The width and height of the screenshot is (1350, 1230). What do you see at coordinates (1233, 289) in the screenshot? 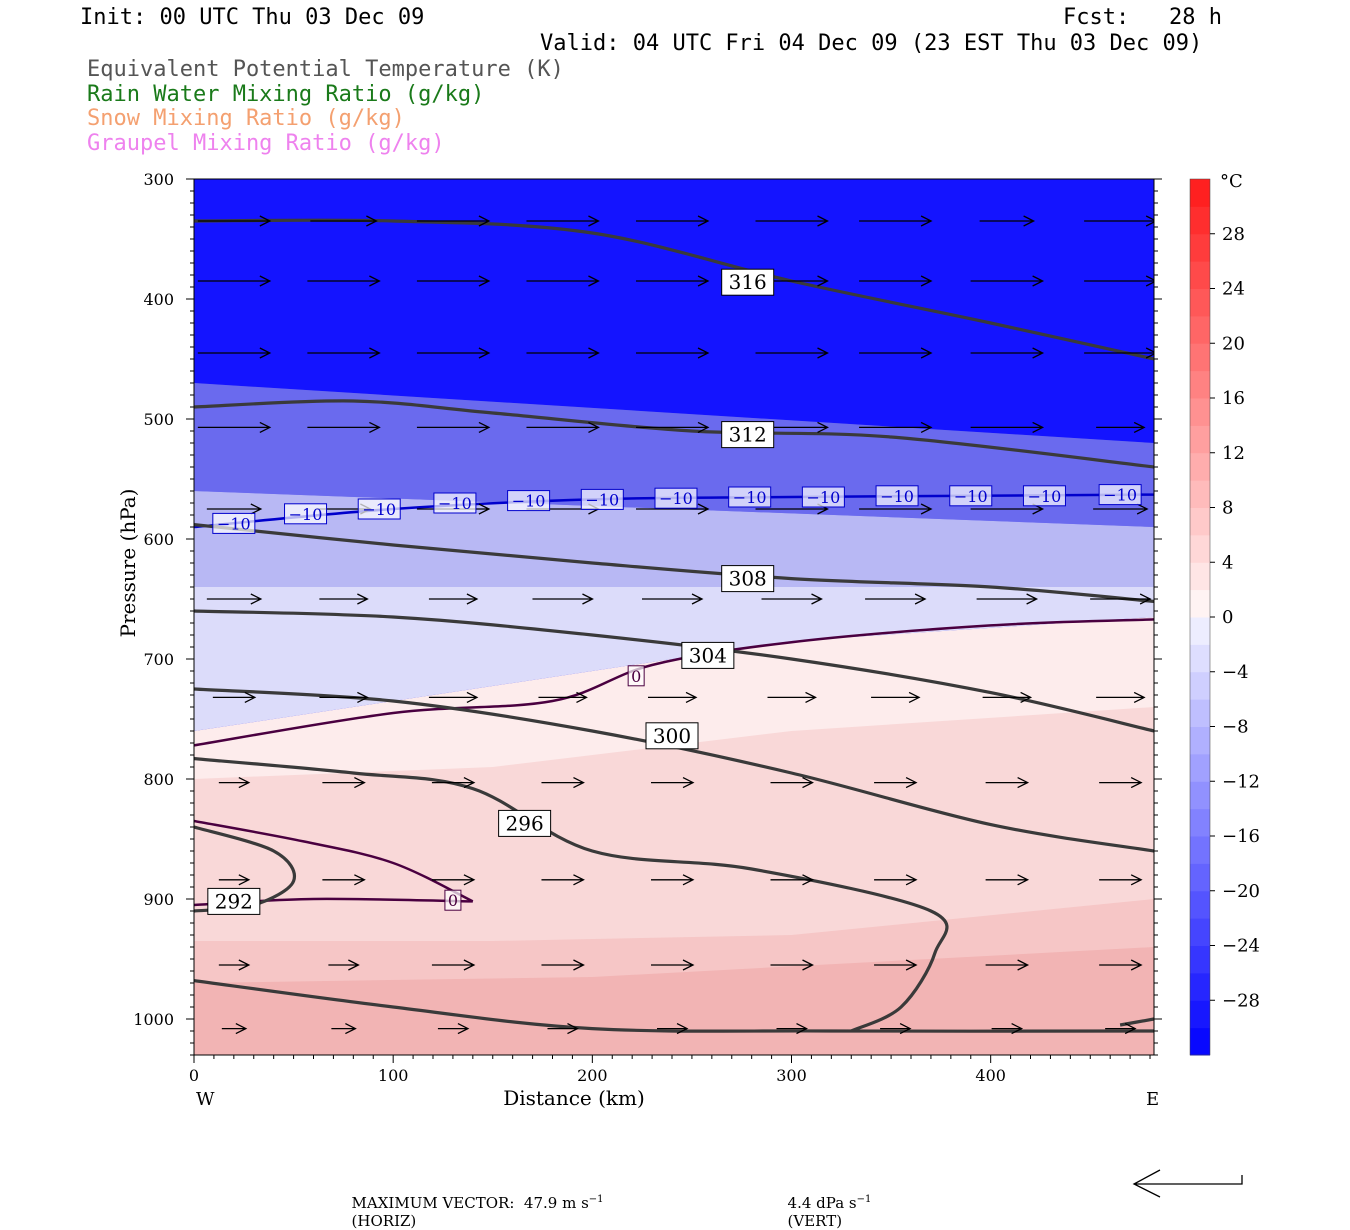
I see `colorbar-label: 24` at bounding box center [1233, 289].